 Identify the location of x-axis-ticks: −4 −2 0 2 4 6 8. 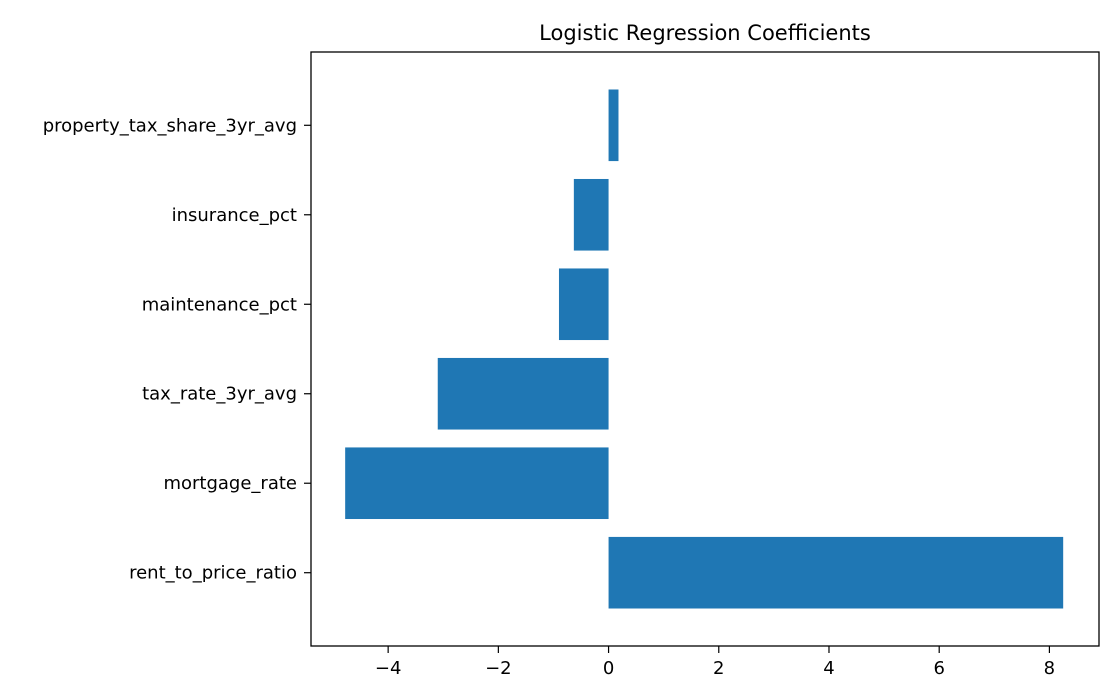
(715, 662).